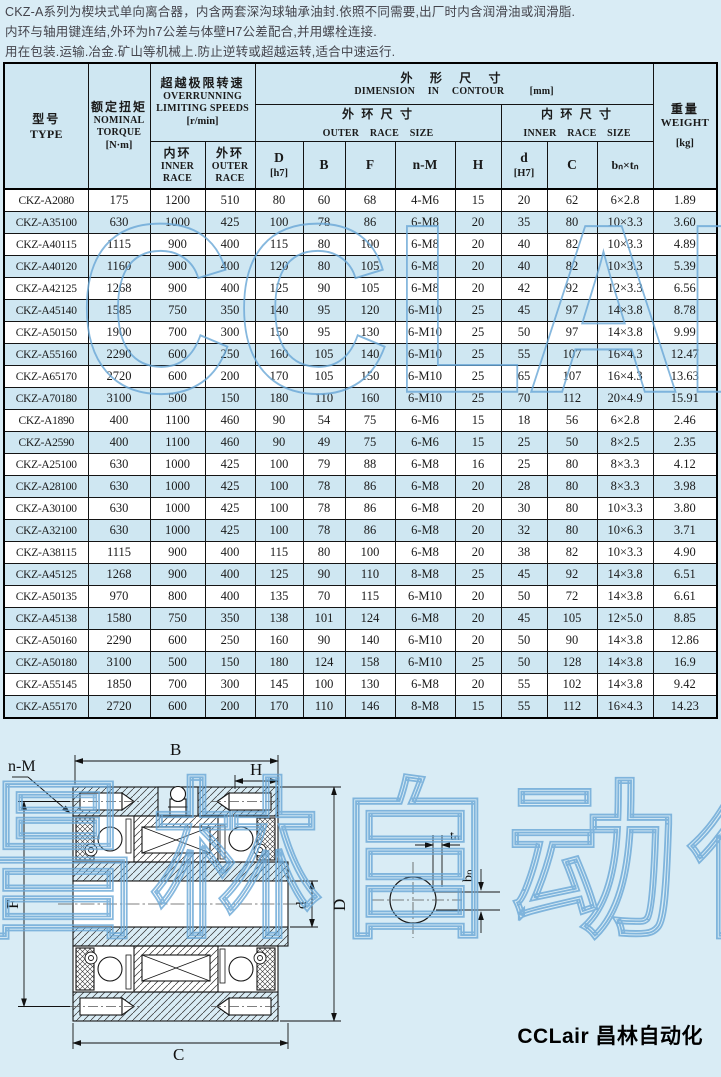 The width and height of the screenshot is (721, 1077). What do you see at coordinates (177, 166) in the screenshot?
I see `header-inner-race-en1: INNER` at bounding box center [177, 166].